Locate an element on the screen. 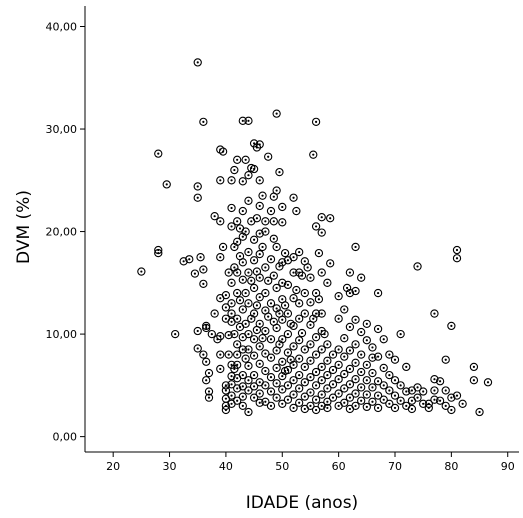 This screenshot has width=523, height=518. x-tick-label: 50 is located at coordinates (282, 466).